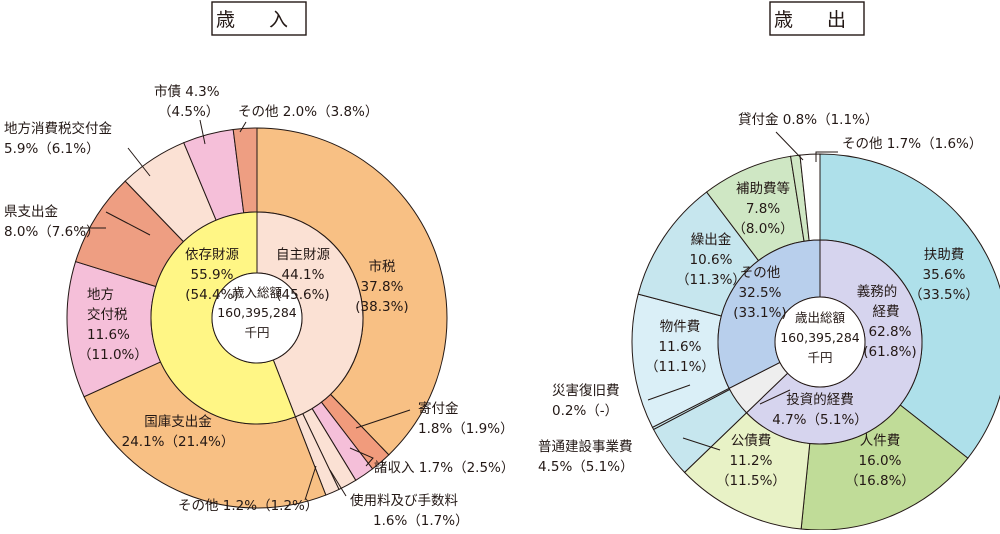 The height and width of the screenshot is (534, 1000). Describe the element at coordinates (808, 120) in the screenshot. I see `exp-label-kashitsuke: 貸付金 0.8%（1.1%）` at that location.